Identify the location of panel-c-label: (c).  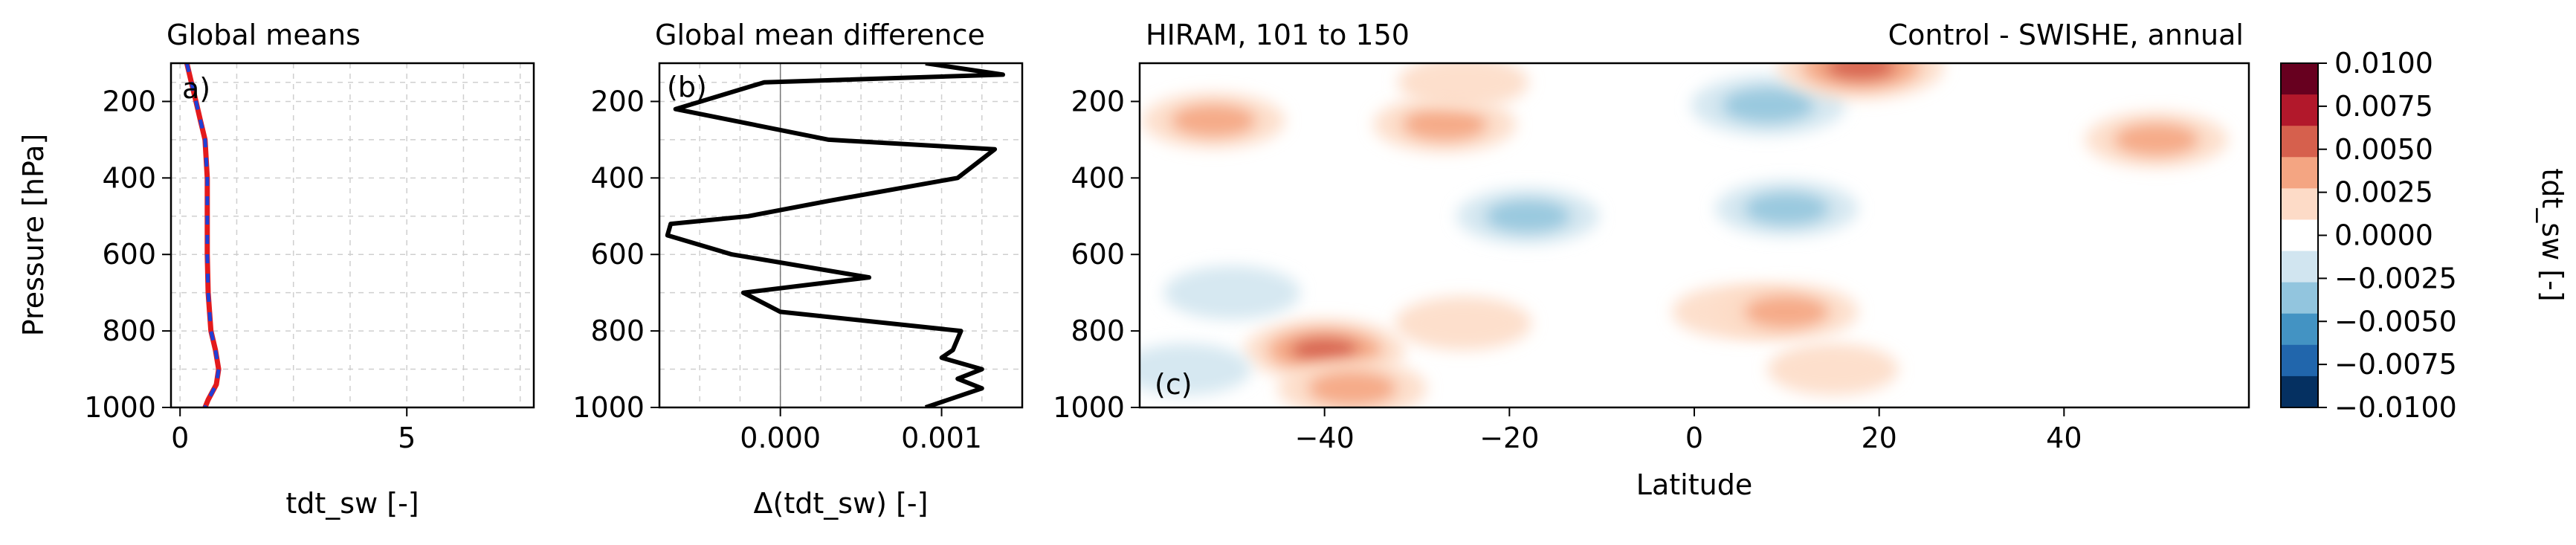
(1173, 384).